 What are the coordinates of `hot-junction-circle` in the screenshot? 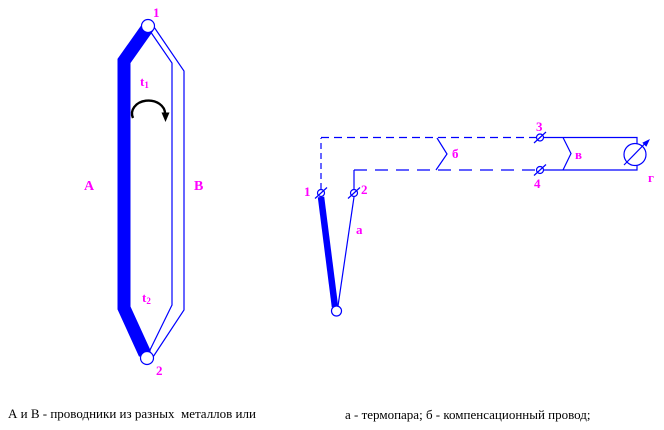 It's located at (148, 26).